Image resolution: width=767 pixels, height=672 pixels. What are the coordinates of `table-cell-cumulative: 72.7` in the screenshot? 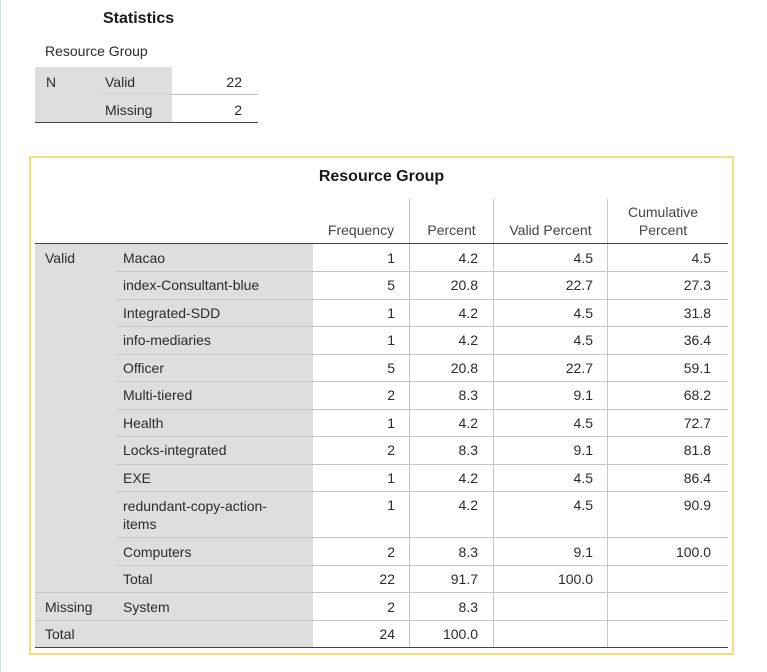 It's located at (697, 423).